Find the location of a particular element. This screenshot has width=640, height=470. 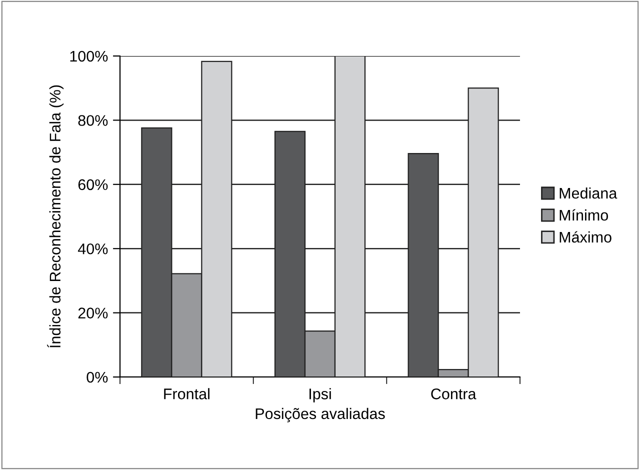

y-tick-label: 60% is located at coordinates (93, 184).